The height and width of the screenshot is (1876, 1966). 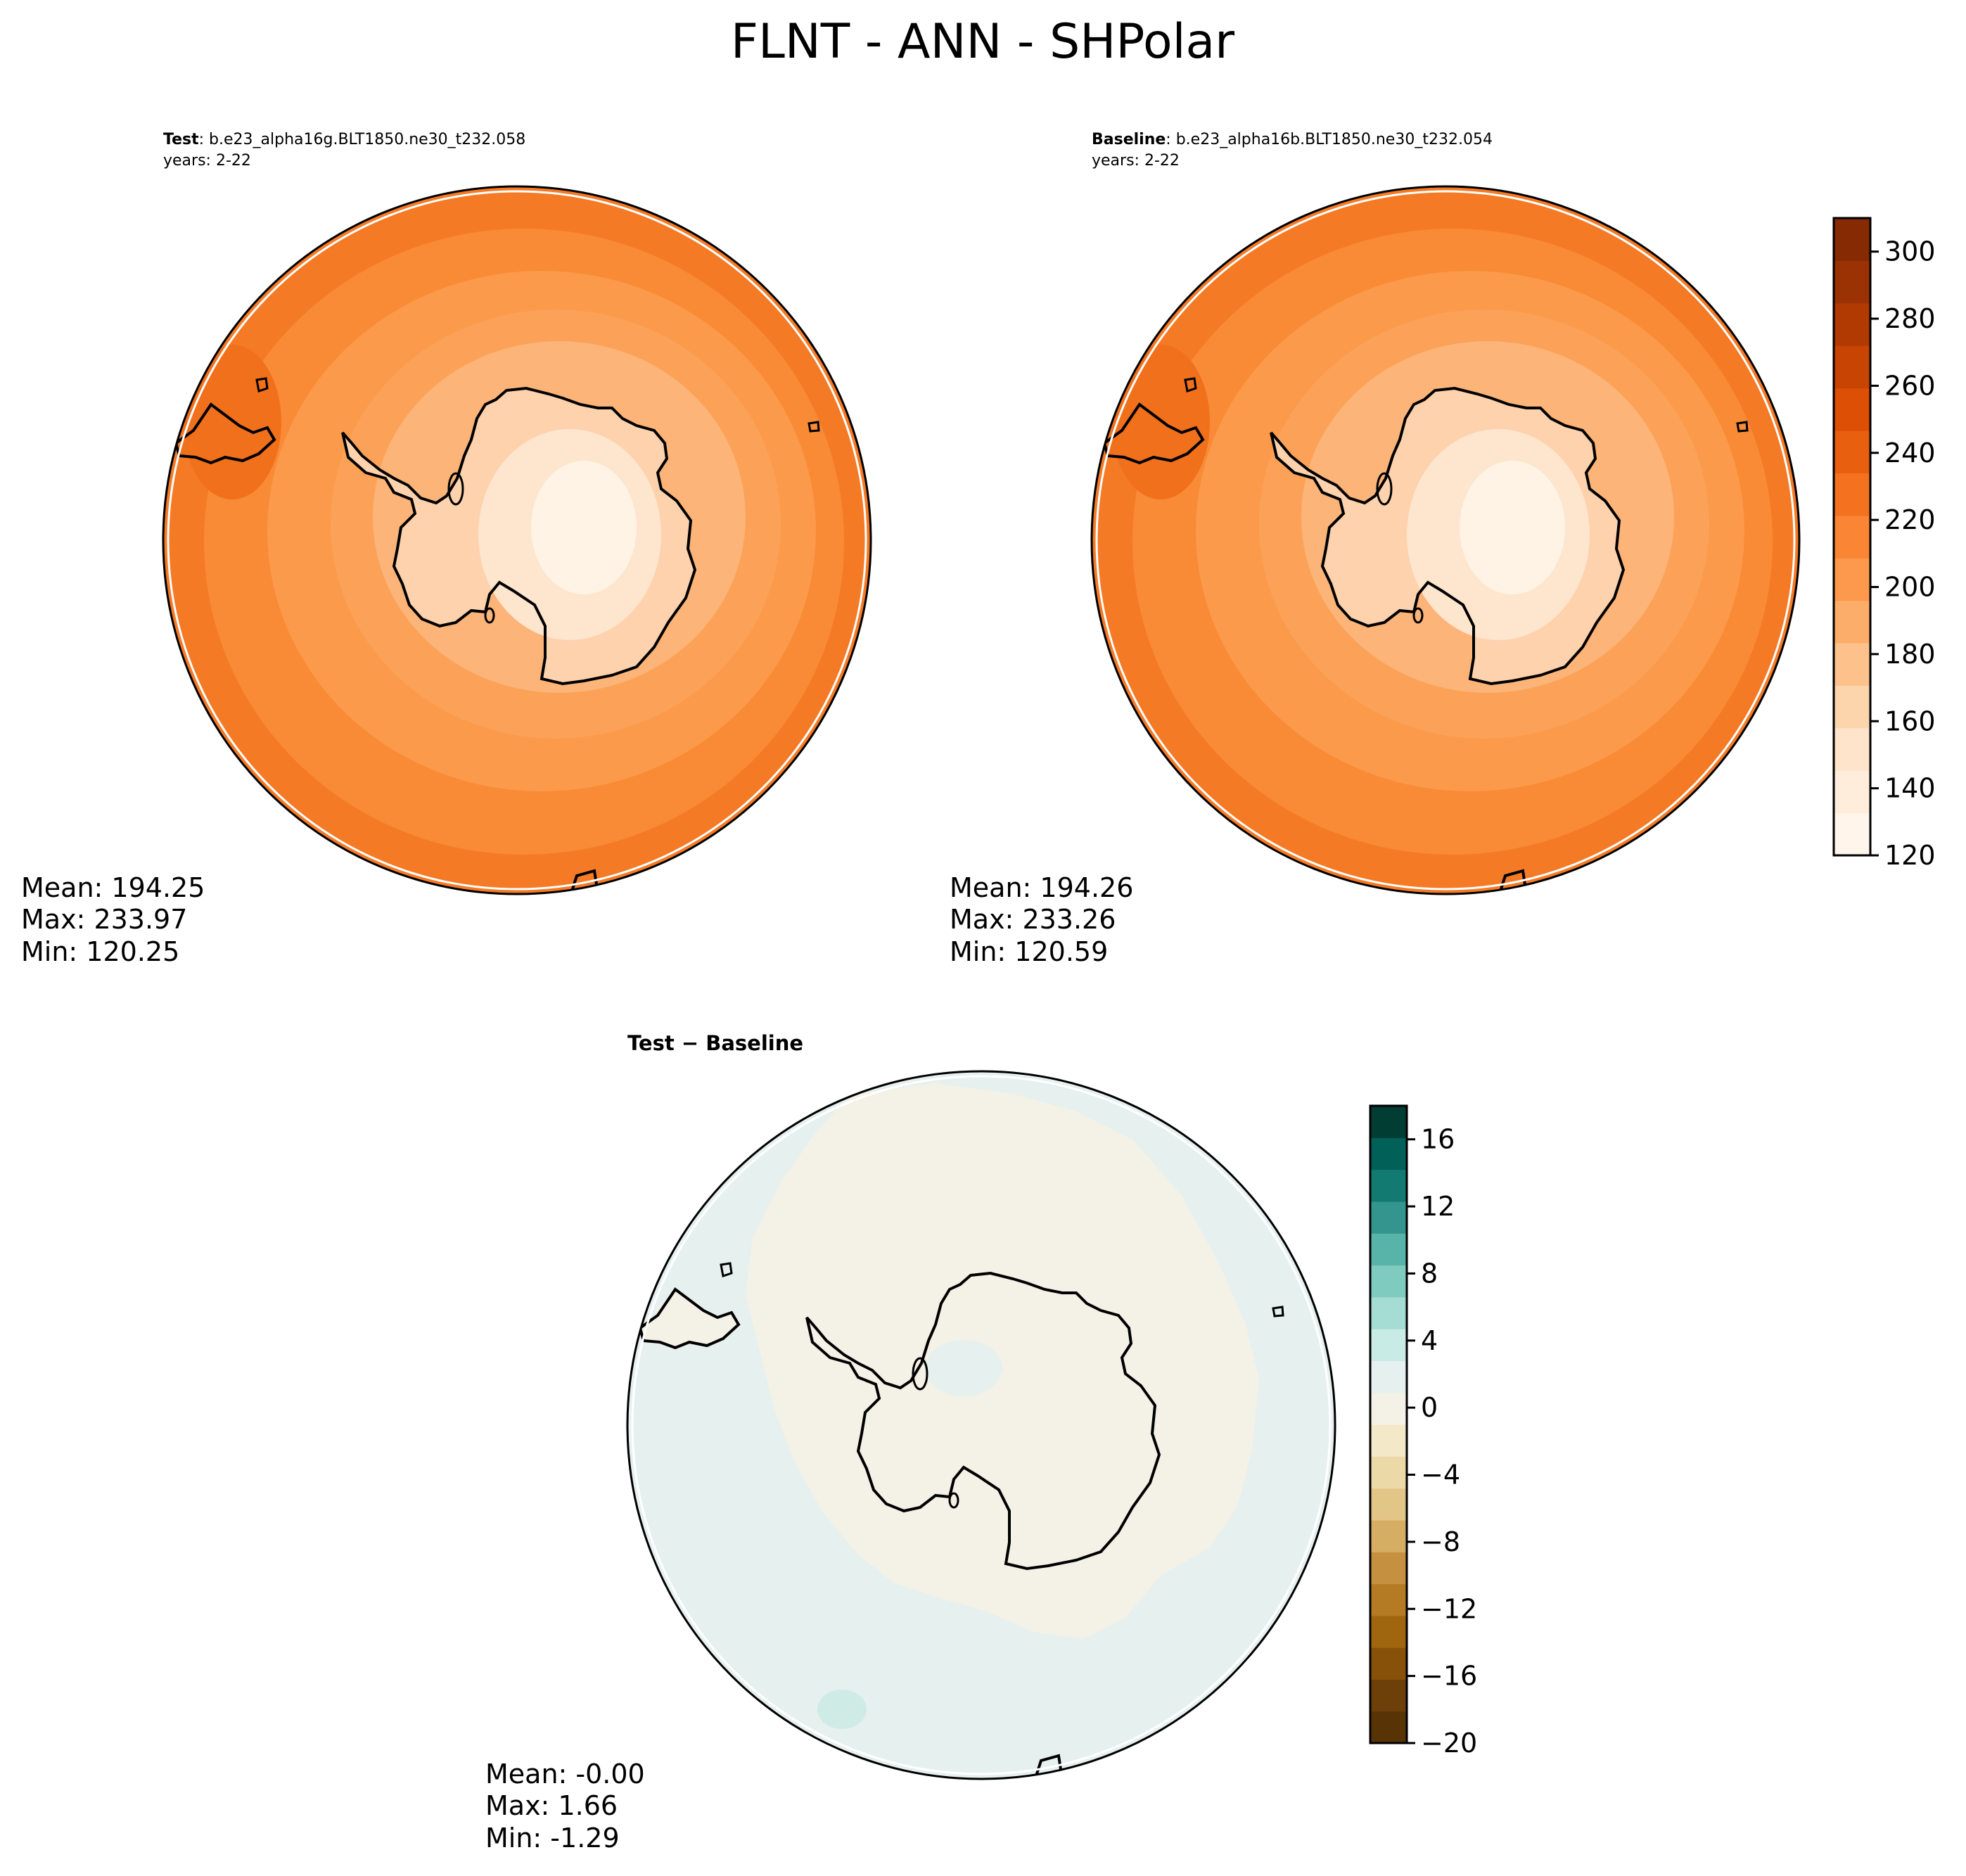 What do you see at coordinates (1329, 139) in the screenshot?
I see `baseline-label-case: : b.e23_alpha16b.BLT1850.ne30_t232.054` at bounding box center [1329, 139].